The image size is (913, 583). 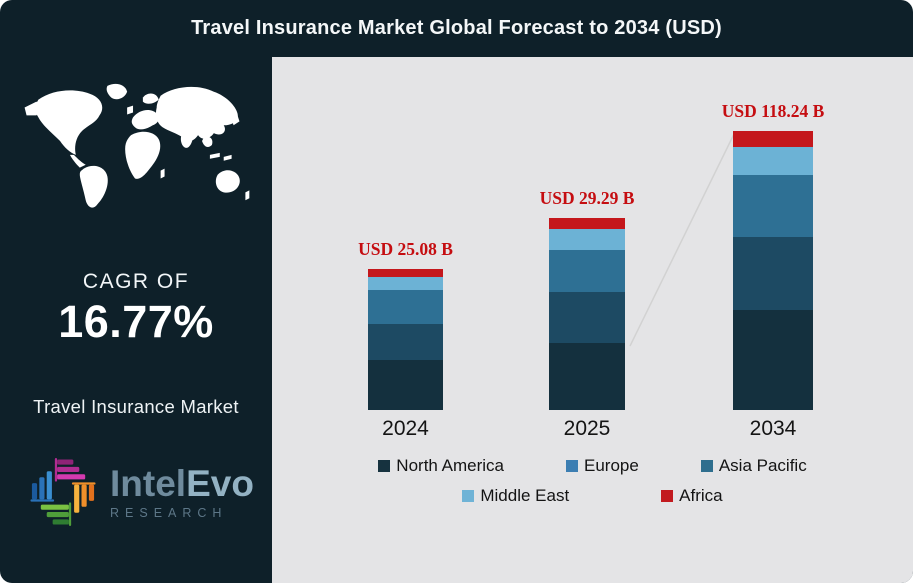 What do you see at coordinates (136, 406) in the screenshot?
I see `market-name: Travel Insurance Market` at bounding box center [136, 406].